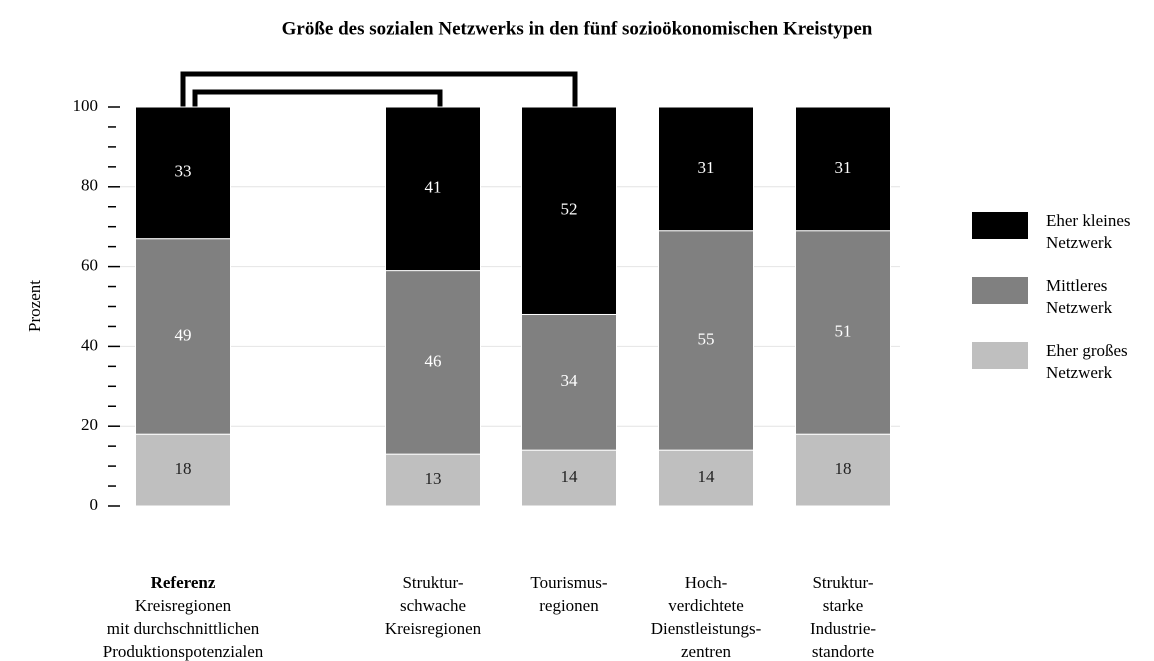  I want to click on x-tick-label: regionen, so click(569, 605).